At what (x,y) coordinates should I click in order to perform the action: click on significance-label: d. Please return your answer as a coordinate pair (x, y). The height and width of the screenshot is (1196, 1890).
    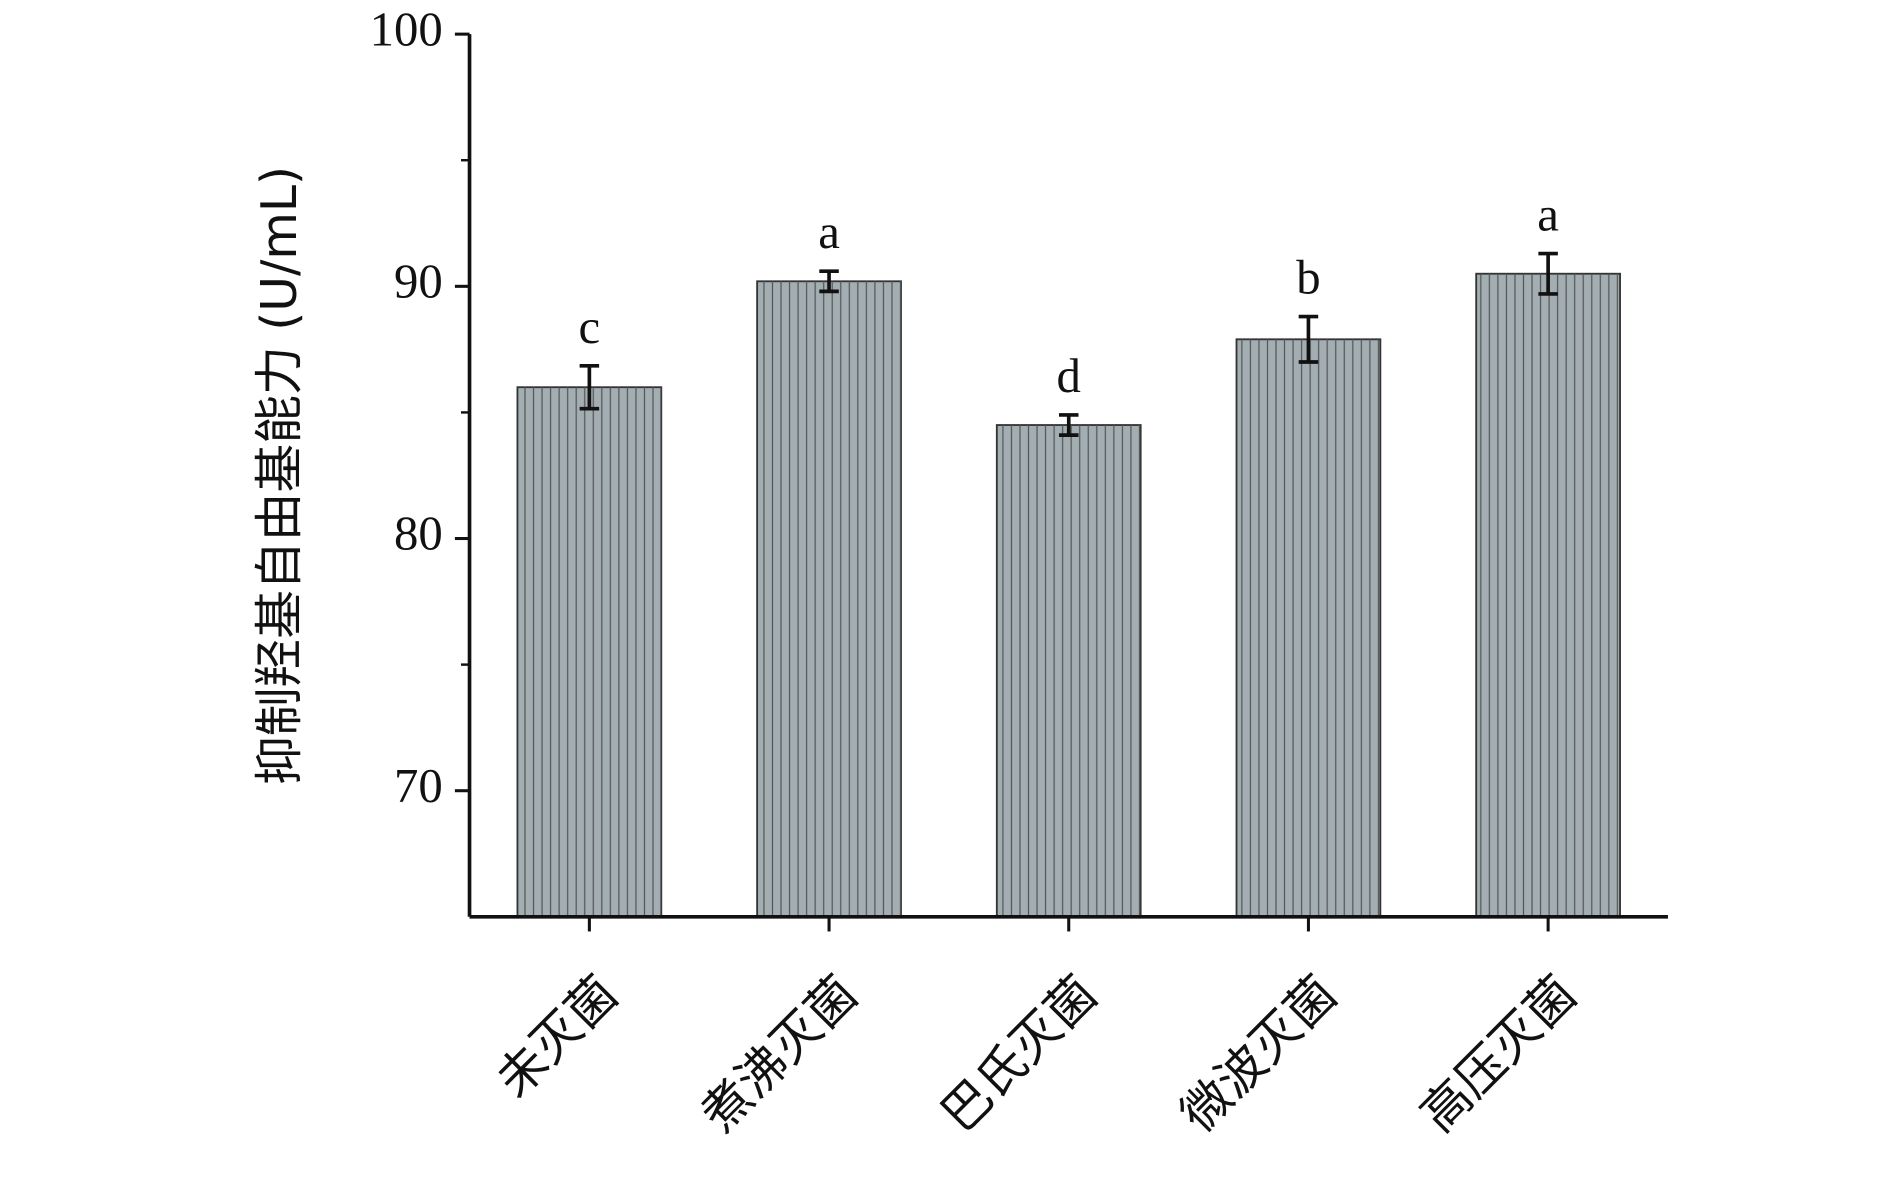
    Looking at the image, I should click on (1069, 376).